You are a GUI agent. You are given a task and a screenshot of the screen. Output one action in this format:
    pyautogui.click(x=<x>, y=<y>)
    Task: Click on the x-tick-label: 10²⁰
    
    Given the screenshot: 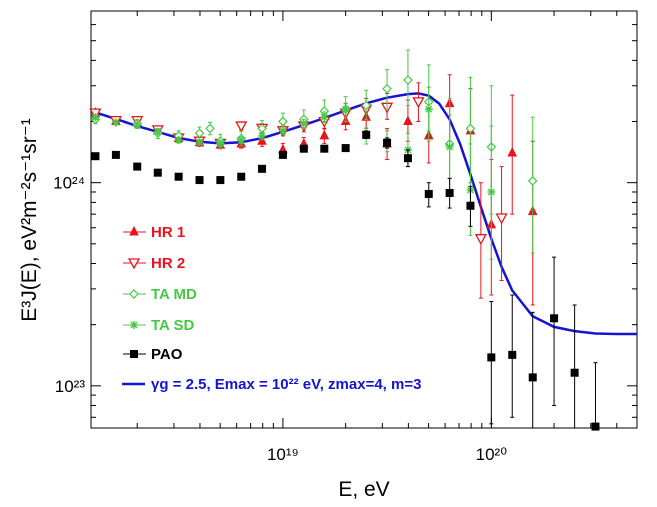 What is the action you would take?
    pyautogui.click(x=492, y=454)
    